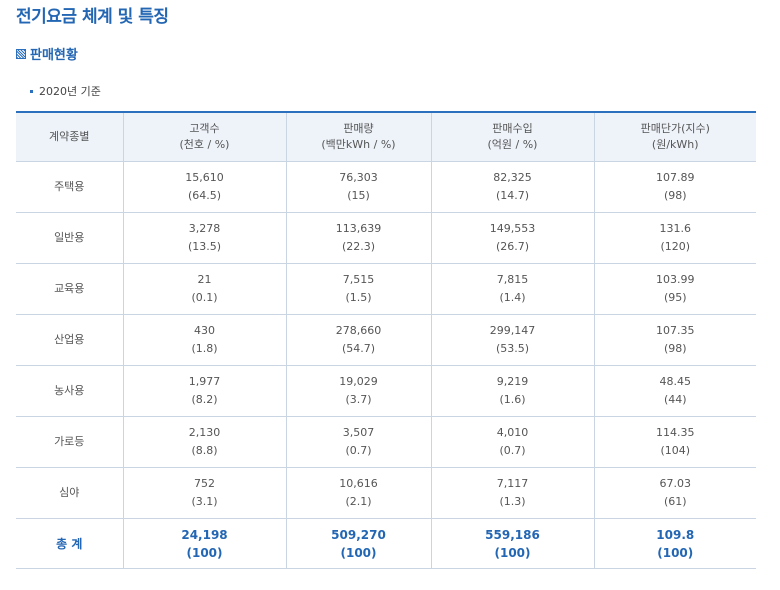 This screenshot has width=780, height=590. What do you see at coordinates (674, 442) in the screenshot?
I see `data-cell: 114.35 (104)` at bounding box center [674, 442].